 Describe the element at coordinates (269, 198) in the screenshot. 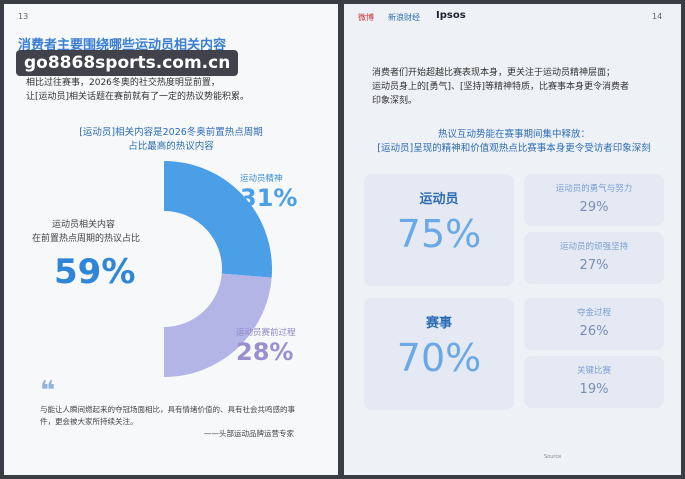

I see `segment-value: 31%` at that location.